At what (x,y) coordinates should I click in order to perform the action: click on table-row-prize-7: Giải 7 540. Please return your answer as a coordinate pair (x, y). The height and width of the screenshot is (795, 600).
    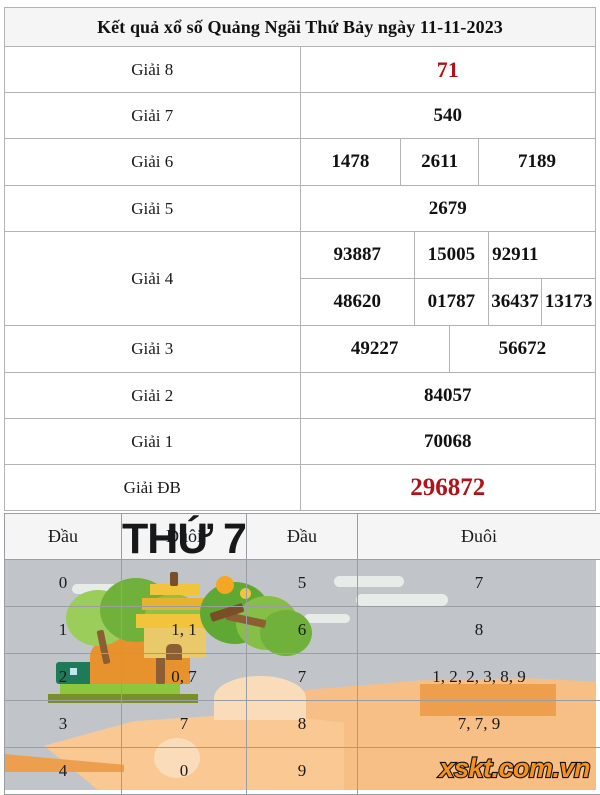
    Looking at the image, I should click on (300, 116).